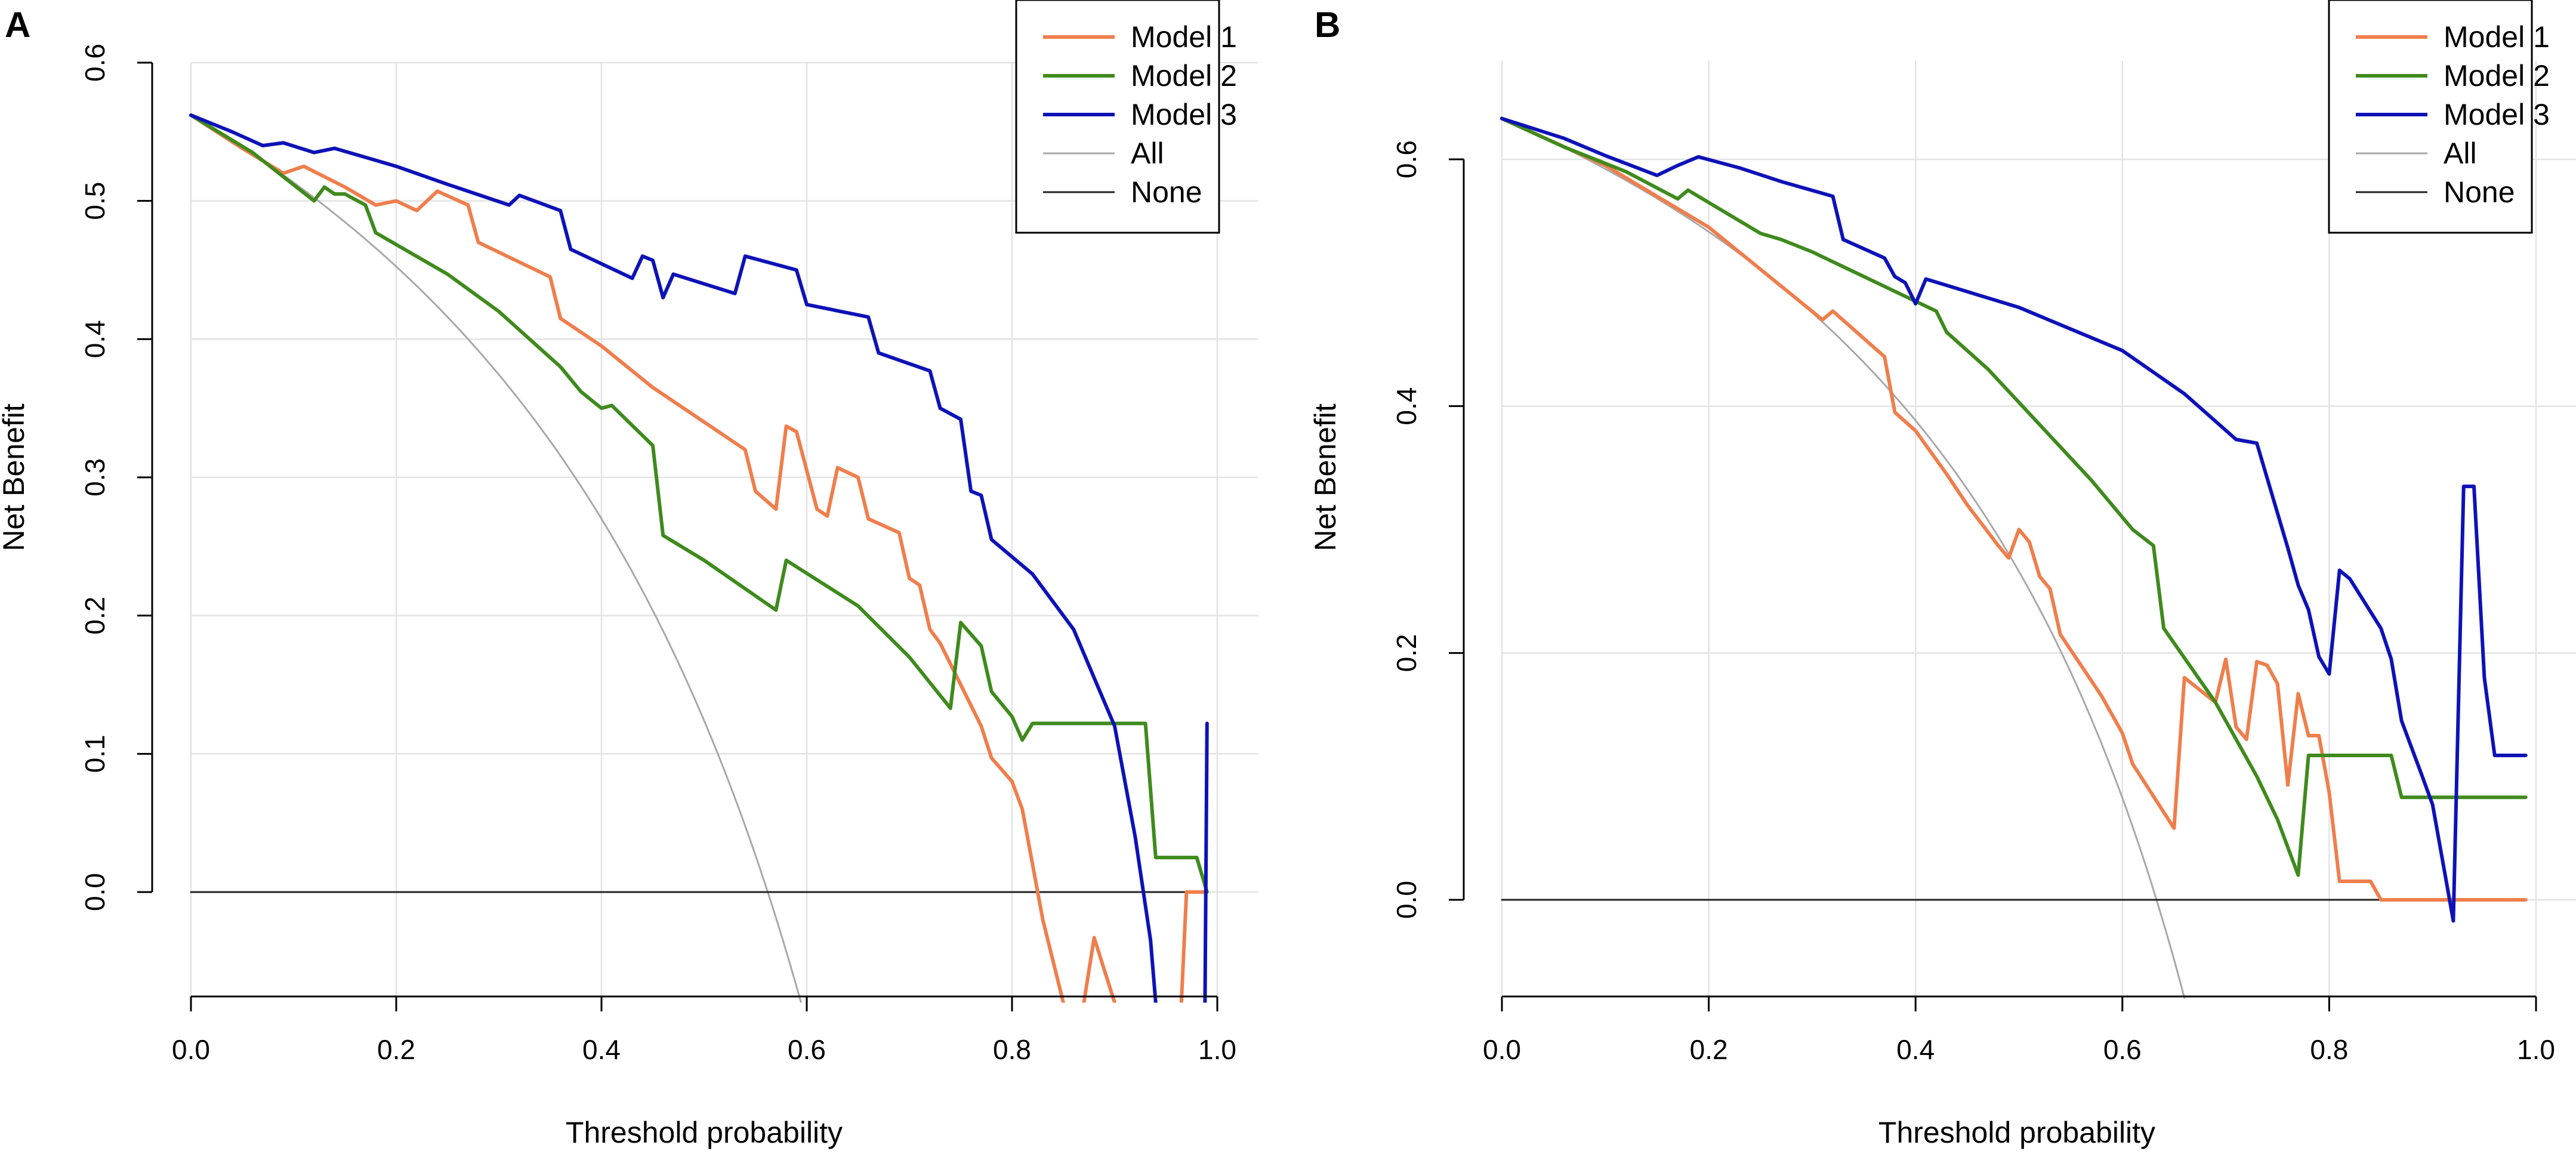  What do you see at coordinates (94, 63) in the screenshot?
I see `panel-a-y-tick-label-0-6: 0.6` at bounding box center [94, 63].